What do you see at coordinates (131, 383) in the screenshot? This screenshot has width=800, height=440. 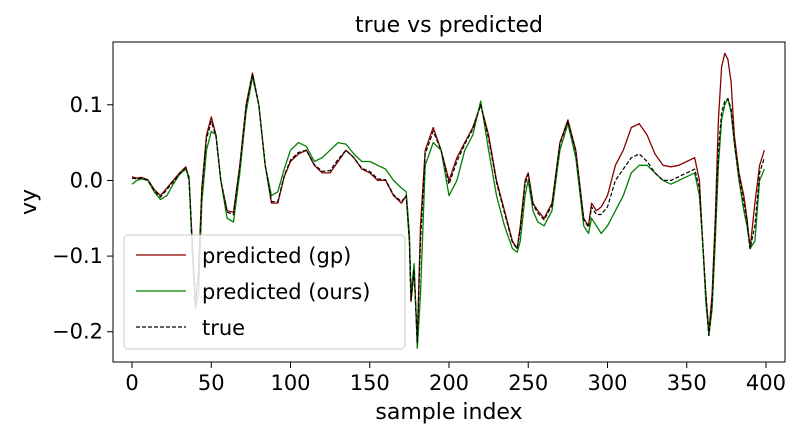 I see `x-tick-label: 0` at bounding box center [131, 383].